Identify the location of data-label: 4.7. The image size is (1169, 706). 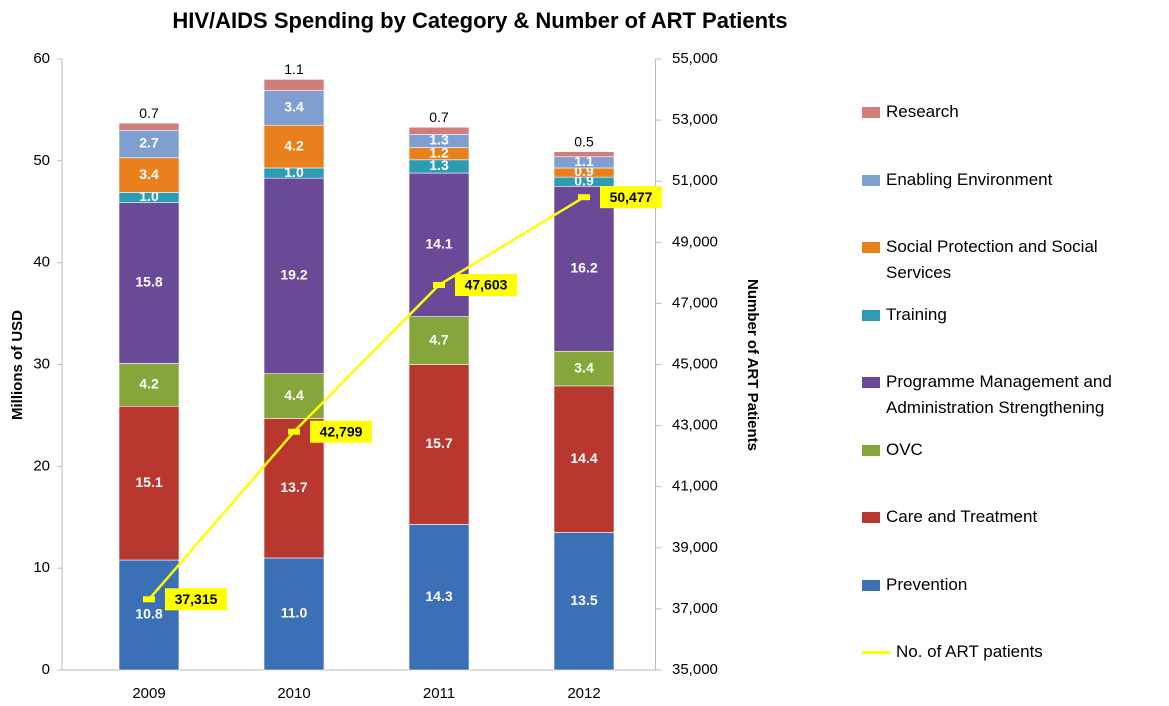
(439, 339).